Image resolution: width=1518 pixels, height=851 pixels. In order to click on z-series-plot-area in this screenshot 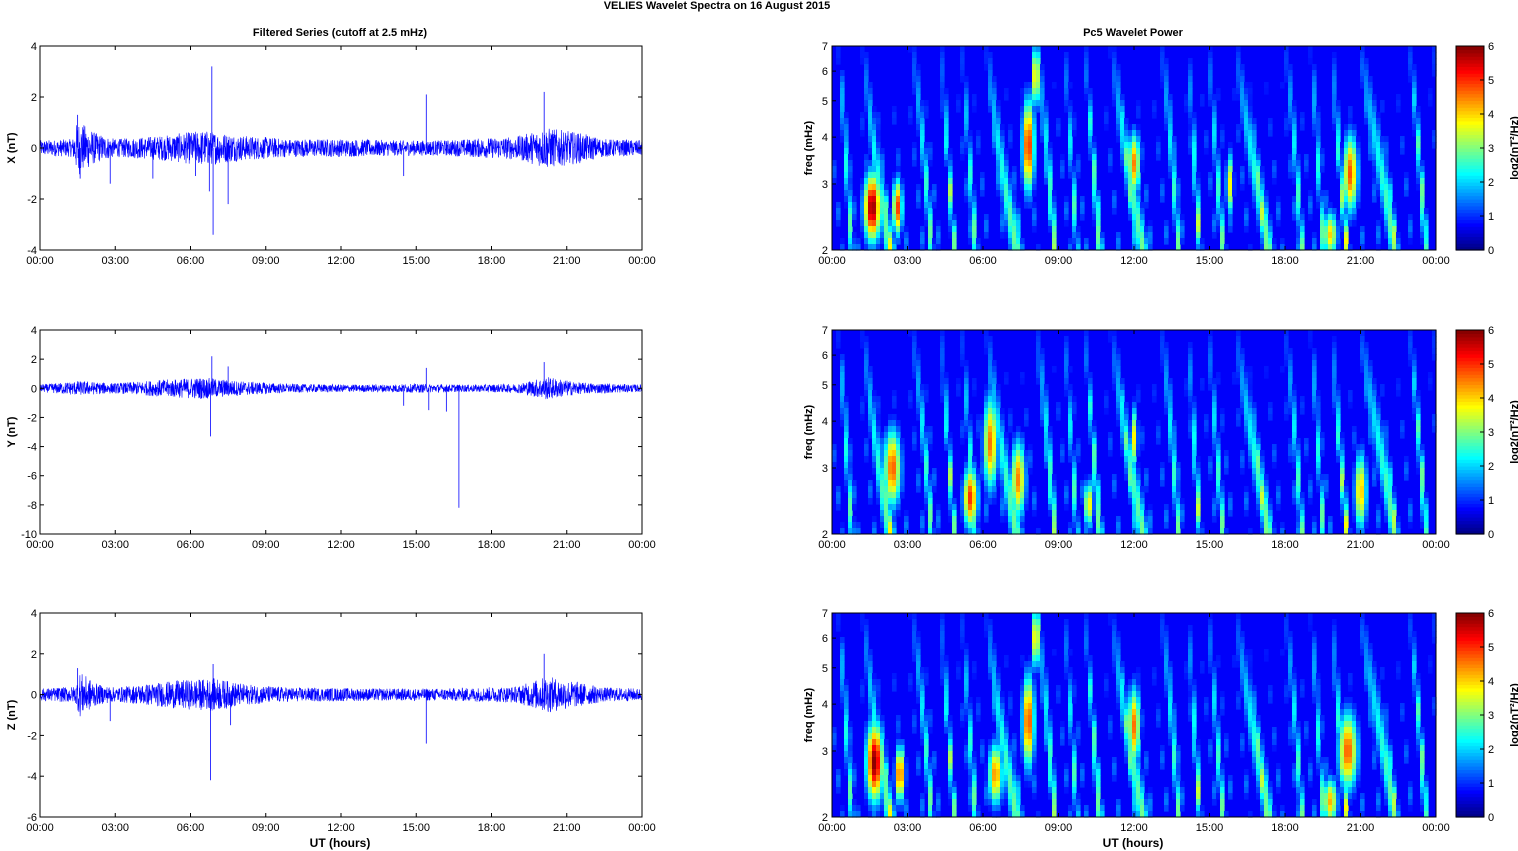, I will do `click(341, 715)`.